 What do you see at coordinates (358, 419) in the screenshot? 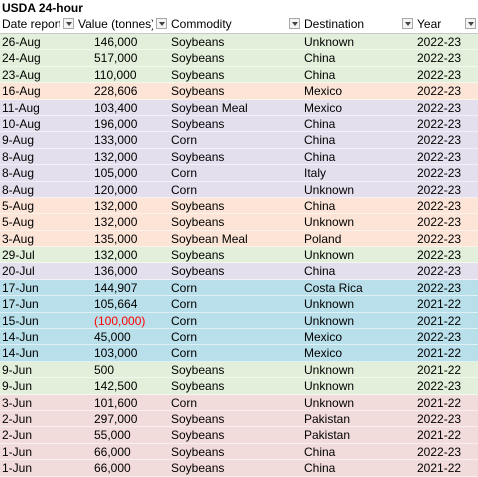
I see `destination-cell: Pakistan` at bounding box center [358, 419].